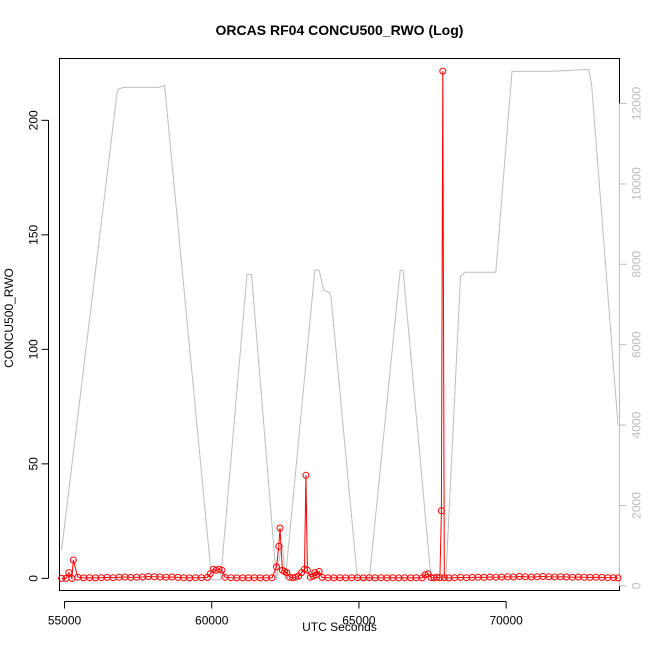 The image size is (650, 650). I want to click on x-tick-label: 70000, so click(506, 621).